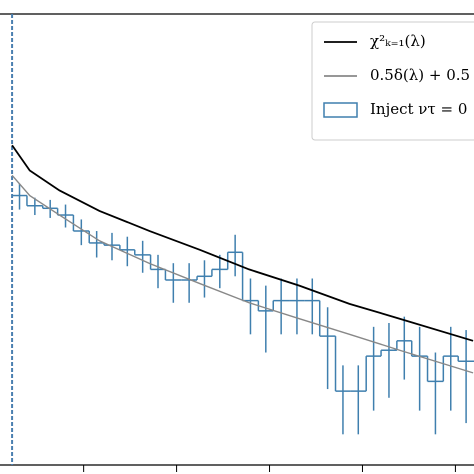 This screenshot has height=474, width=474. What do you see at coordinates (398, 41) in the screenshot?
I see `legend-label: χ²ₖ₌₁(λ)` at bounding box center [398, 41].